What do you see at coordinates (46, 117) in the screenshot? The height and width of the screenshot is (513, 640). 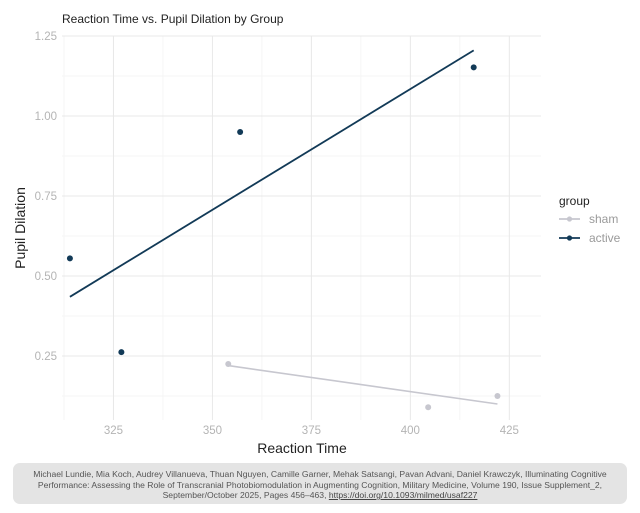 I see `y-tick-label: 1.00` at bounding box center [46, 117].